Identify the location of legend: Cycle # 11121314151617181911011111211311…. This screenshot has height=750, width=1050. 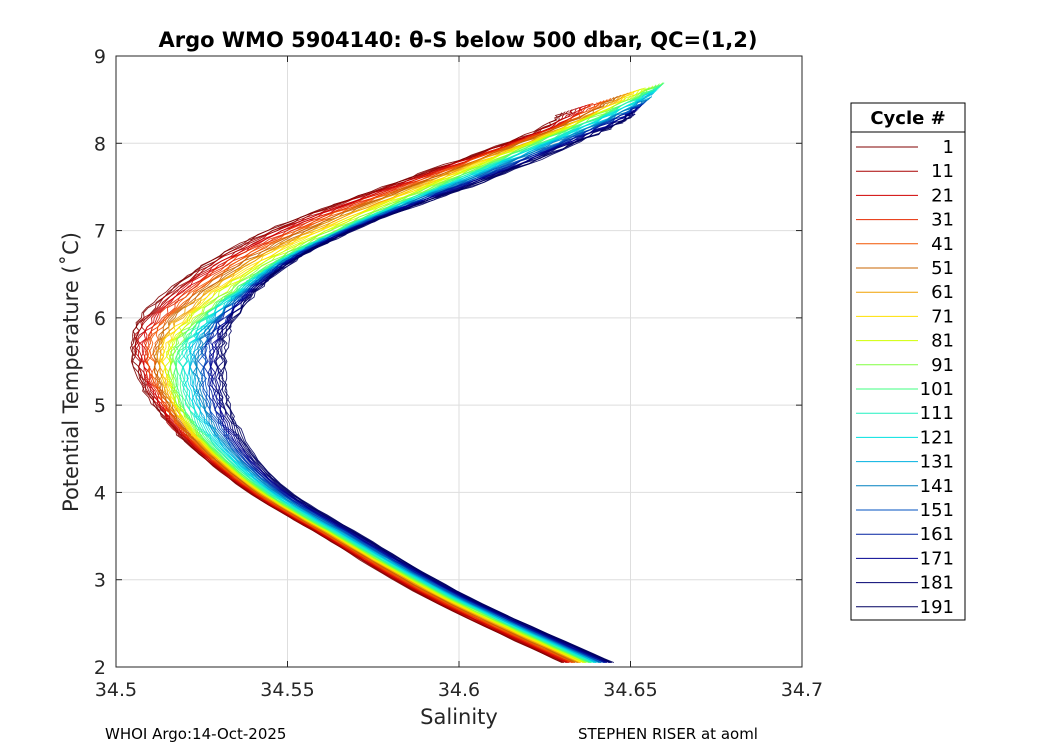
(908, 361).